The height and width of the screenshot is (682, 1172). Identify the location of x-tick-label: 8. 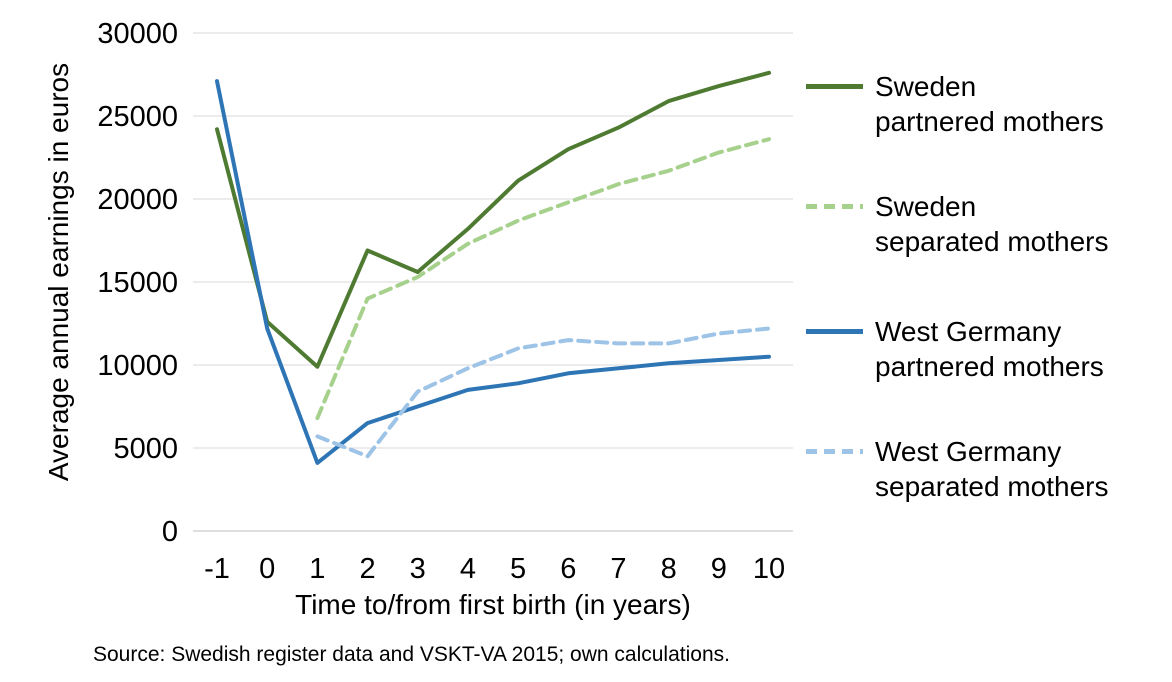
(669, 569).